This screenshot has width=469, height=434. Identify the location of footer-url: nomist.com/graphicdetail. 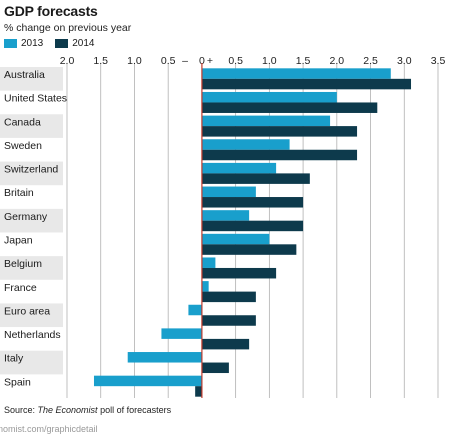
(49, 429).